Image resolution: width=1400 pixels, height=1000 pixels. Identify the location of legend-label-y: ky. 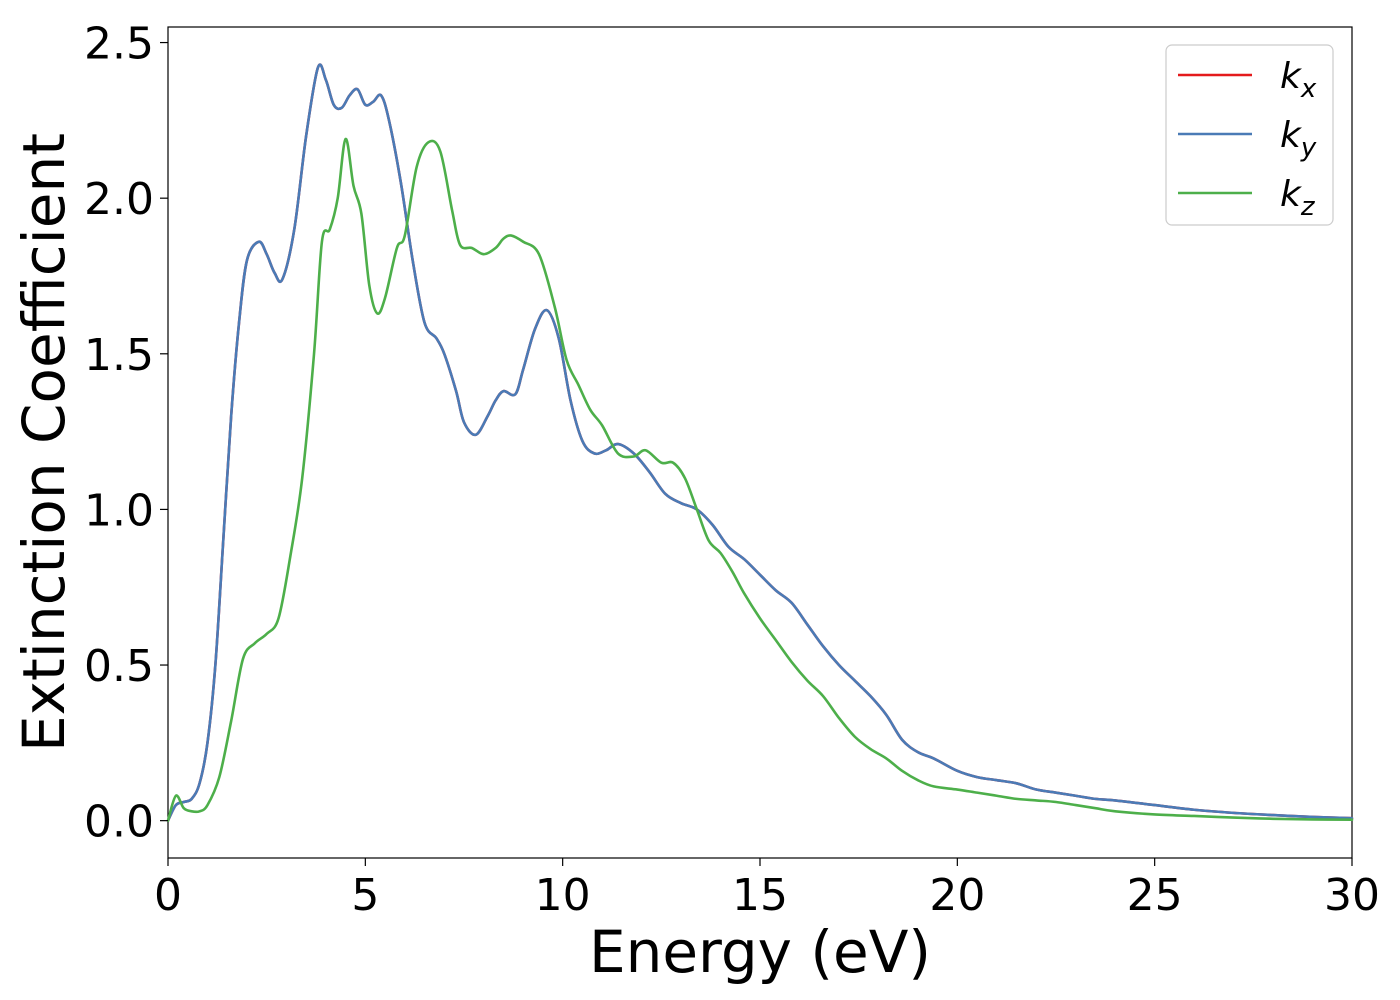
(1298, 139).